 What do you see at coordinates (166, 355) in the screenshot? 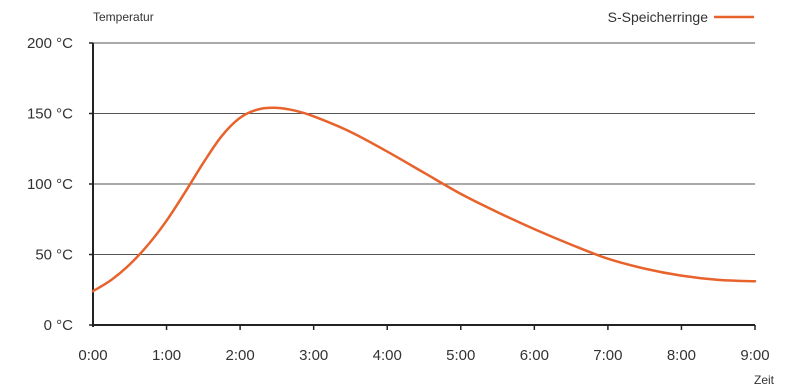
I see `x-tick-label: 1:00` at bounding box center [166, 355].